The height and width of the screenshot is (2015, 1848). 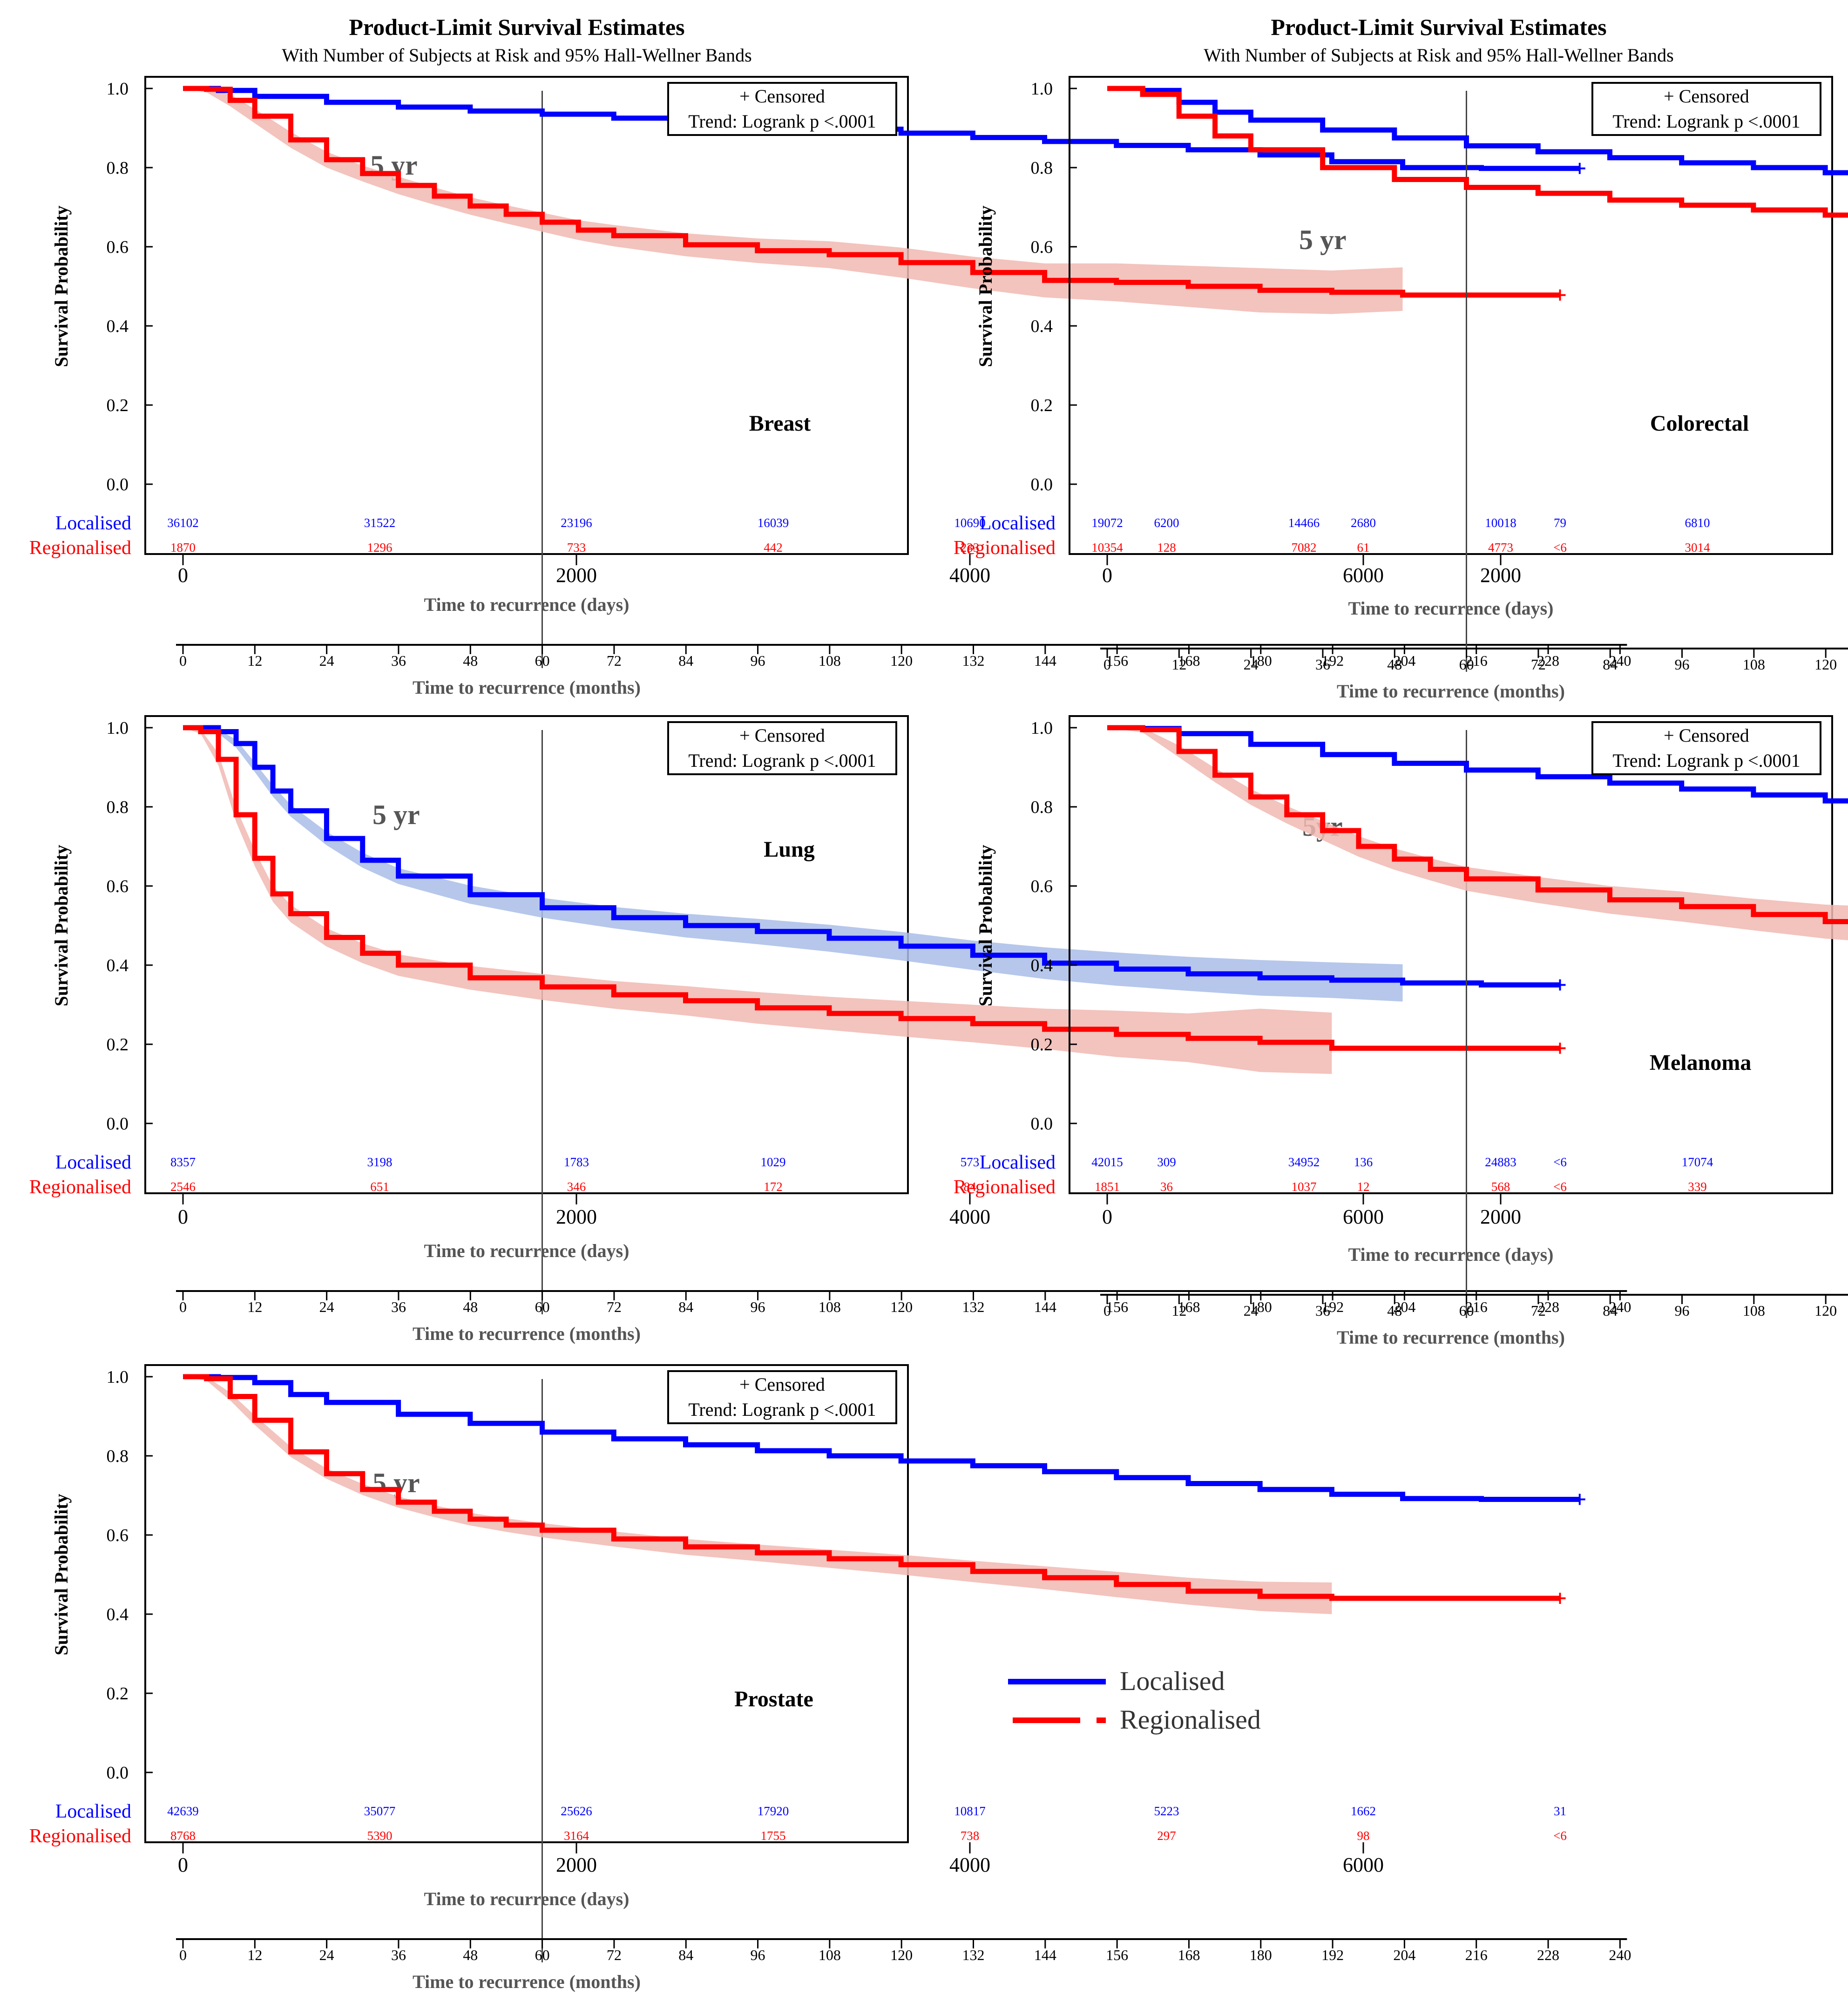 I want to click on risk-count-localised: 19072, so click(x=1107, y=523).